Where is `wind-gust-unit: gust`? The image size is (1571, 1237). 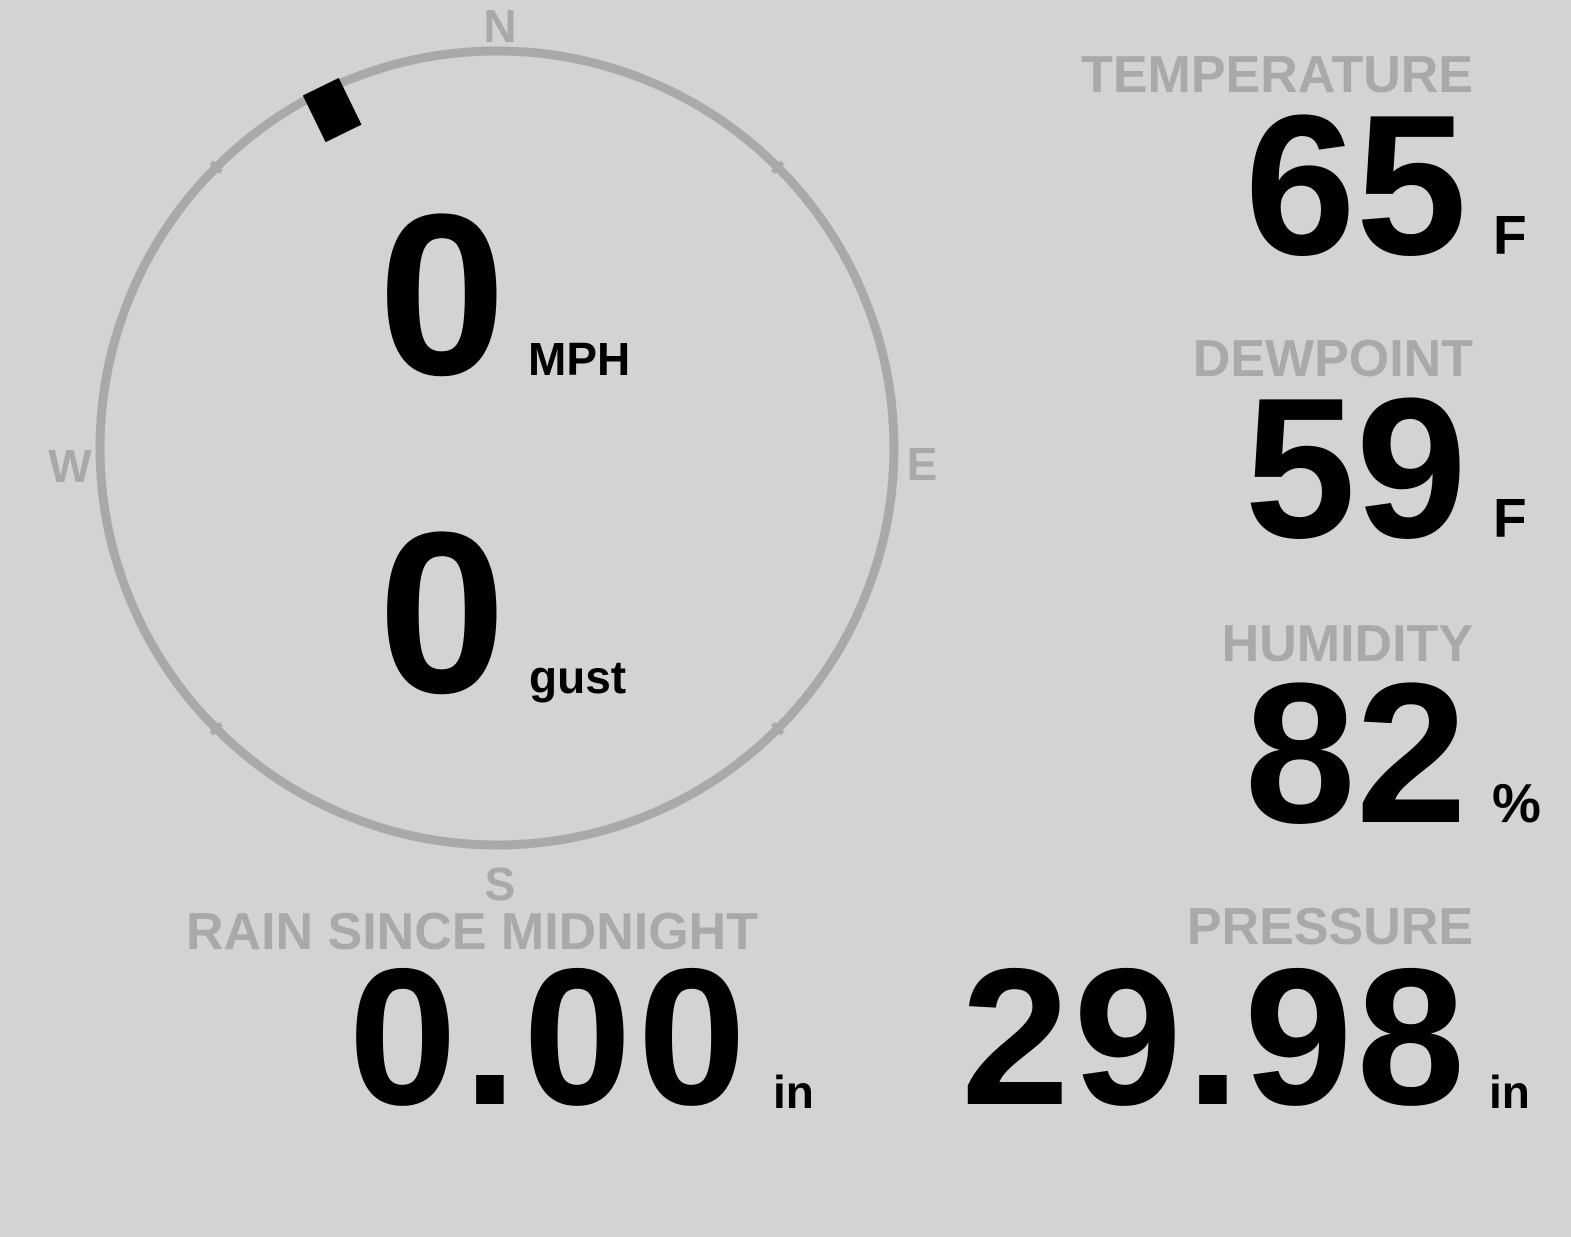 wind-gust-unit: gust is located at coordinates (578, 677).